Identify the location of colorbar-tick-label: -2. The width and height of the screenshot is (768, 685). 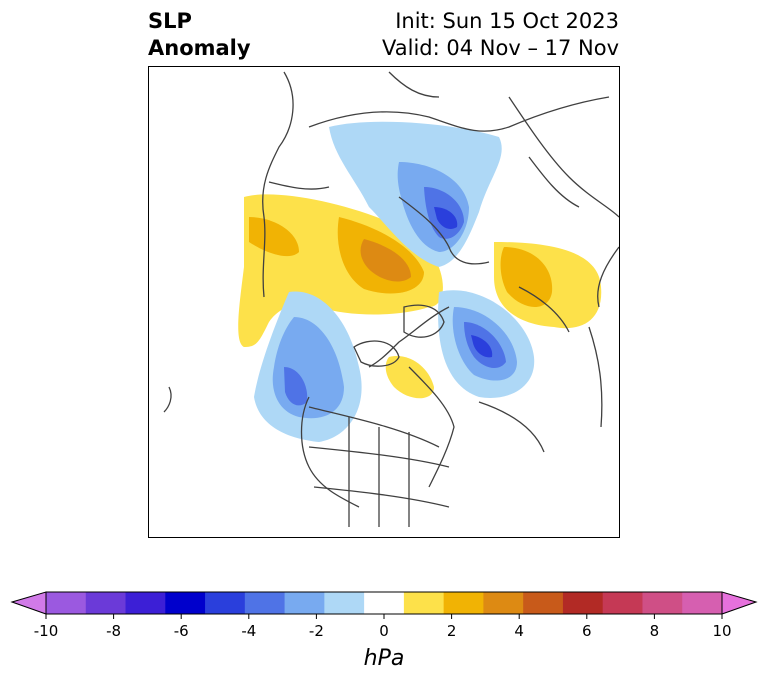
(316, 631).